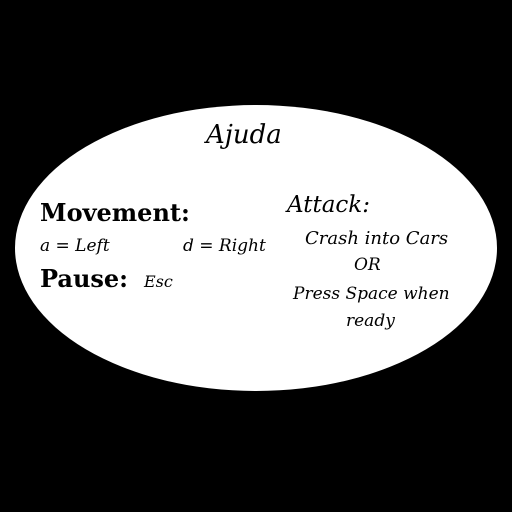  I want to click on move-left-key: a = Left, so click(75, 246).